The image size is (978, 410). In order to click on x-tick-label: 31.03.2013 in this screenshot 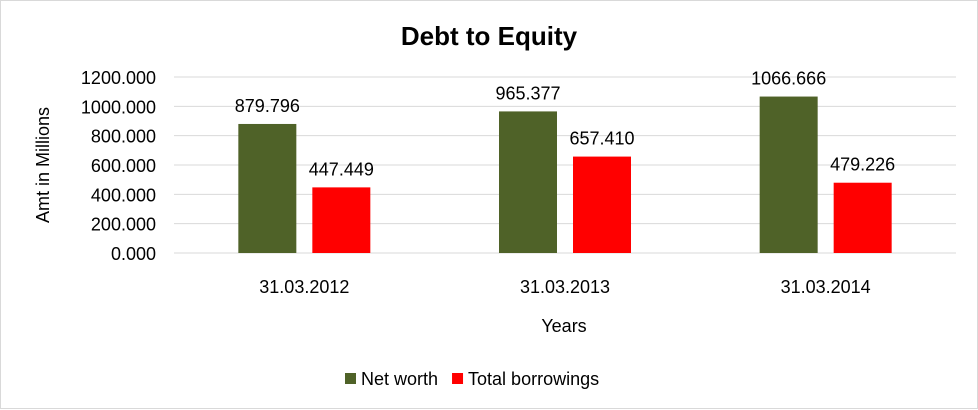, I will do `click(565, 287)`.